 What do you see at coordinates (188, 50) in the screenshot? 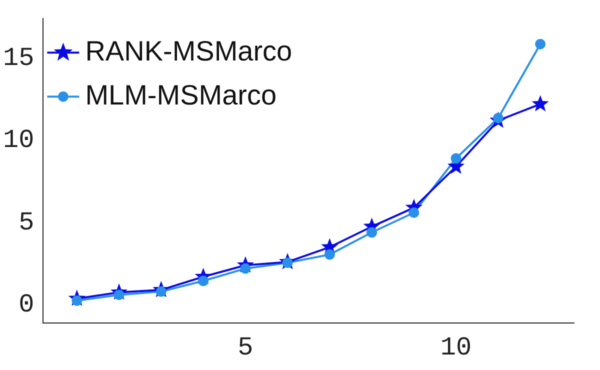
I see `legend-label: RANK-MSMarco` at bounding box center [188, 50].